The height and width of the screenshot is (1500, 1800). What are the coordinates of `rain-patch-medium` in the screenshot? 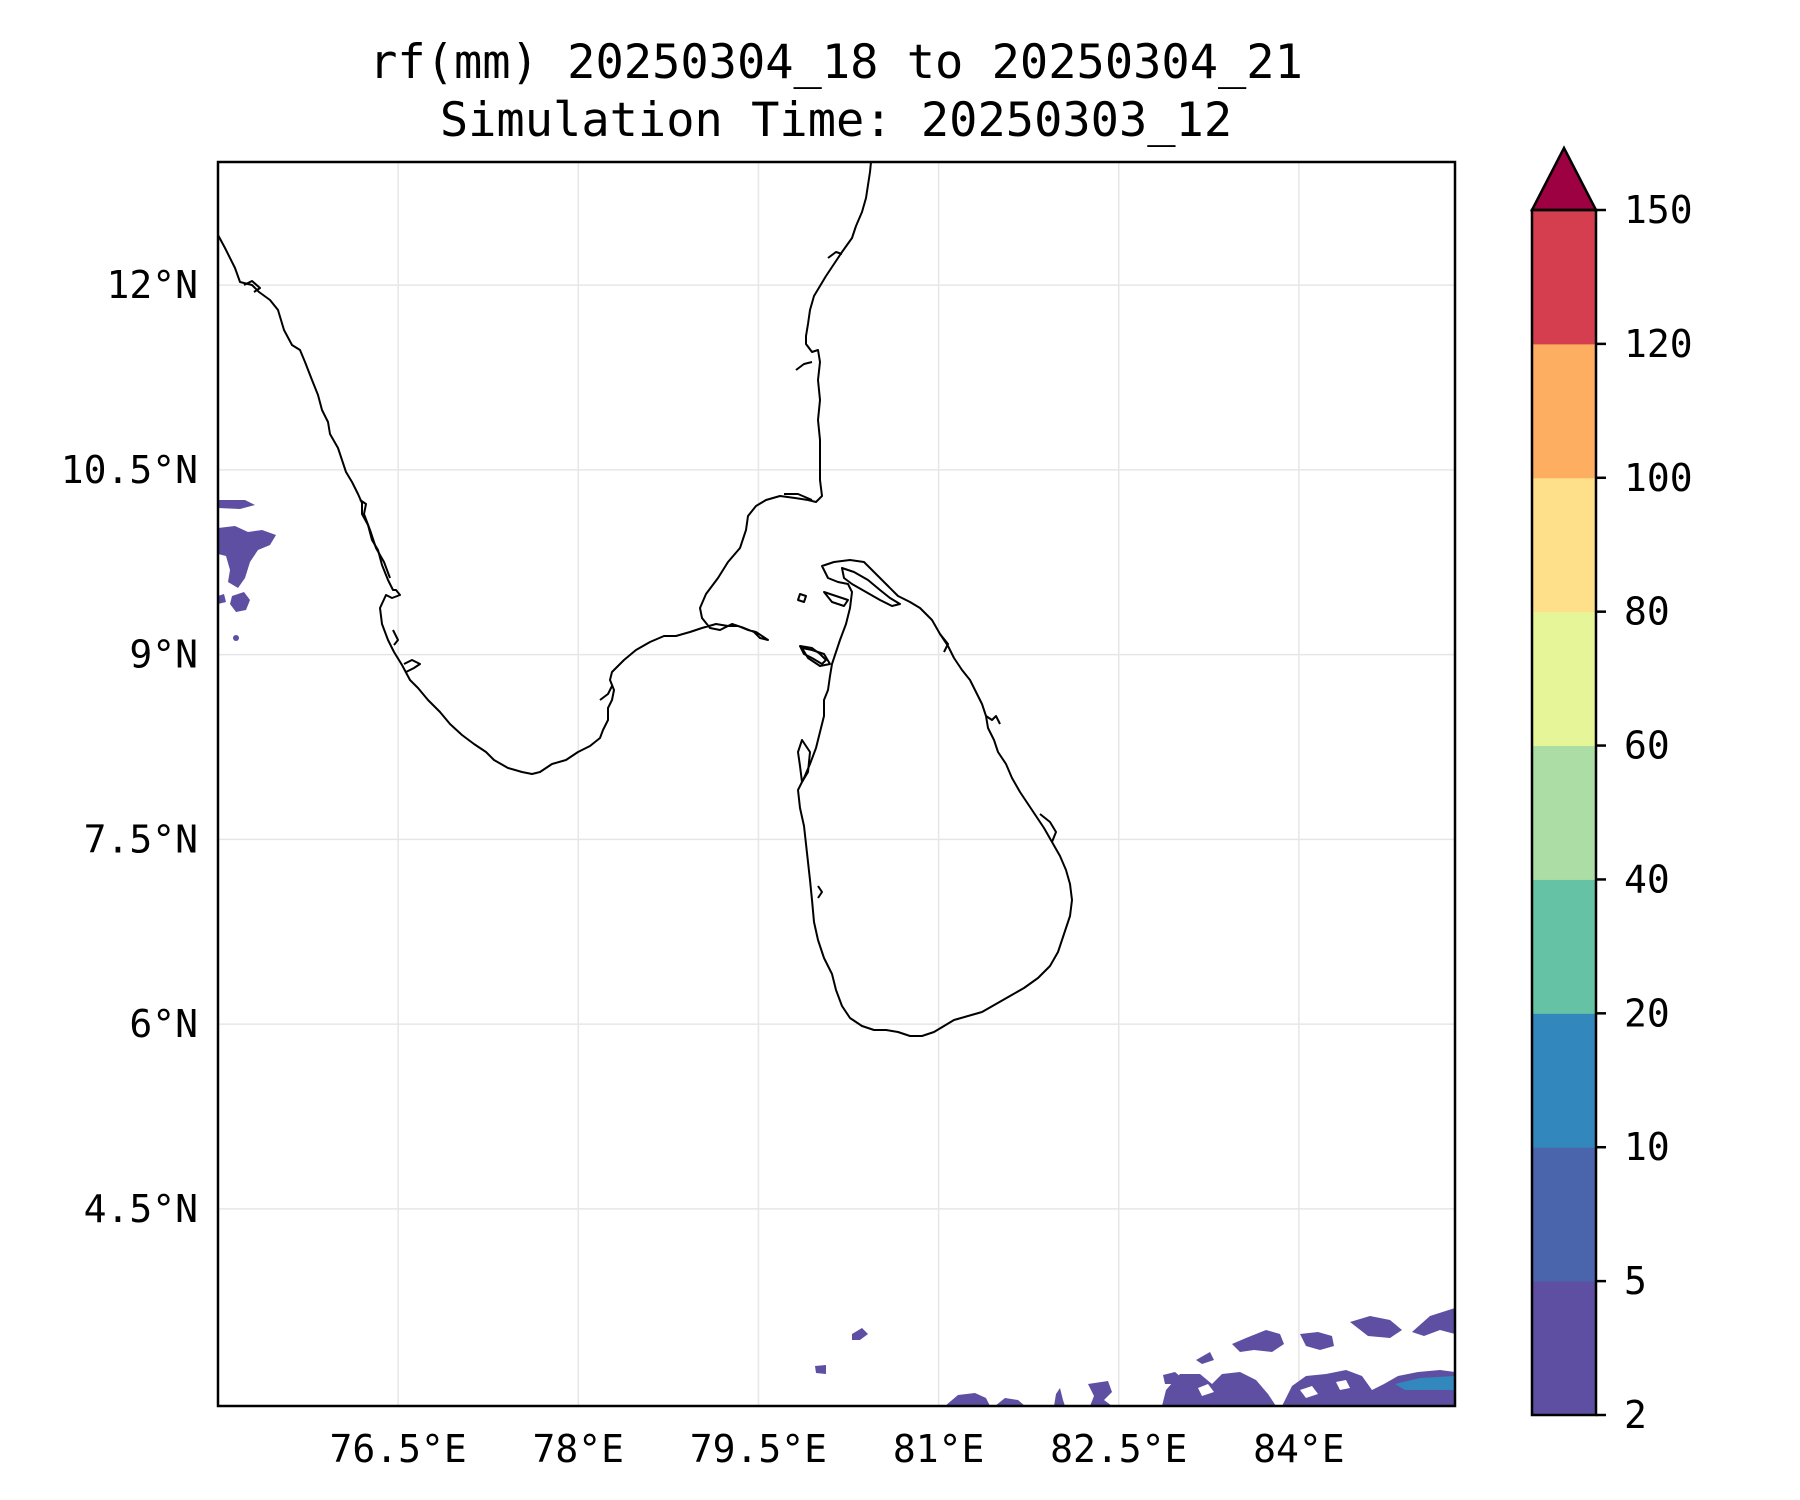 It's located at (1425, 1383).